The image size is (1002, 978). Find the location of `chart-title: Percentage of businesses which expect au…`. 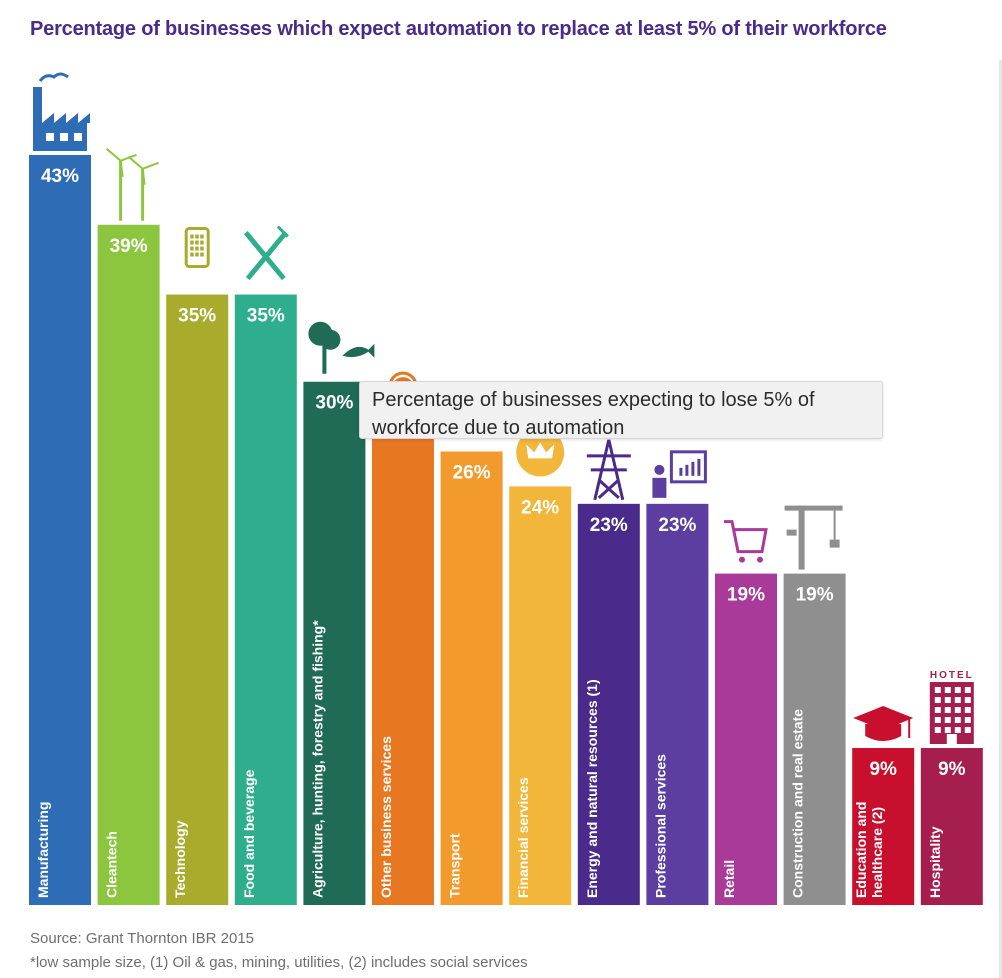

chart-title: Percentage of businesses which expect au… is located at coordinates (458, 29).